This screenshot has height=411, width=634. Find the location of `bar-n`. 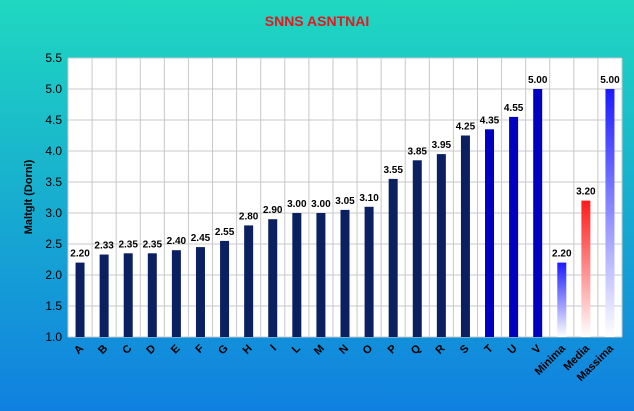

bar-n is located at coordinates (345, 273).